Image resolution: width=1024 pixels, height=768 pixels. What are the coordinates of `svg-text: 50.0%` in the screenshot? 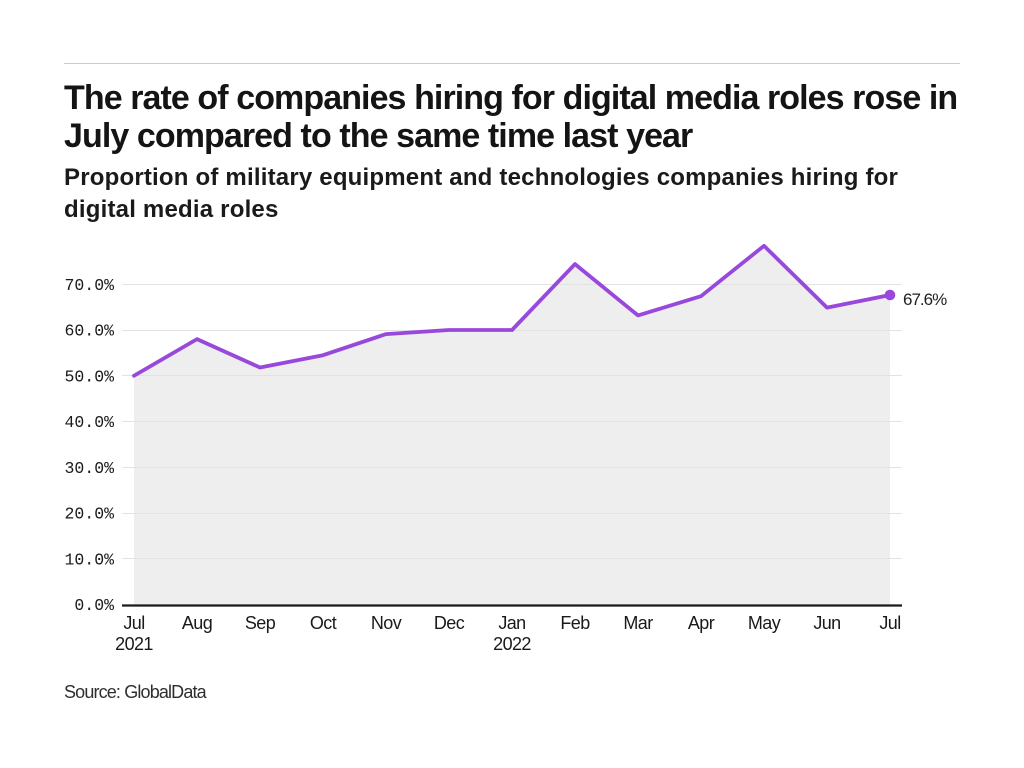 It's located at (89, 376).